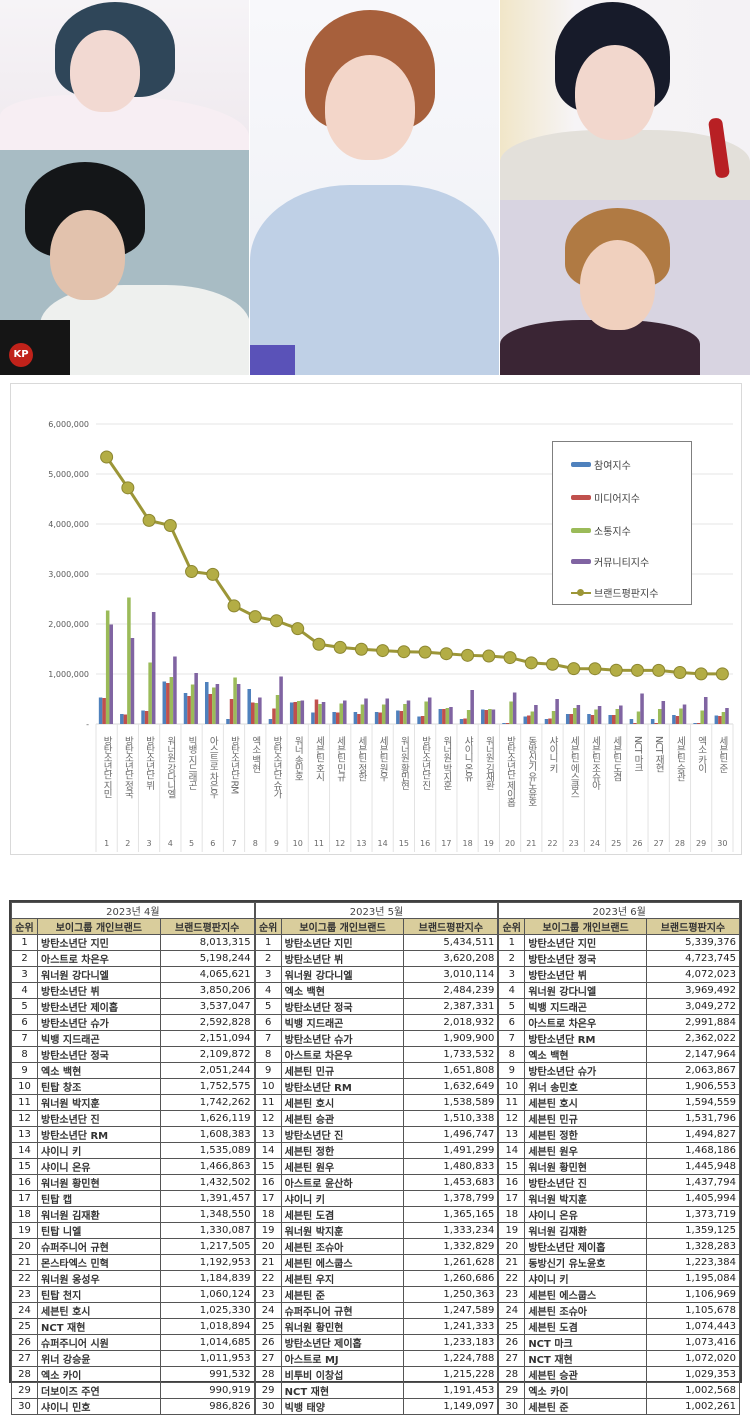 The height and width of the screenshot is (1415, 750). I want to click on score-cell: 1,332,829, so click(451, 1246).